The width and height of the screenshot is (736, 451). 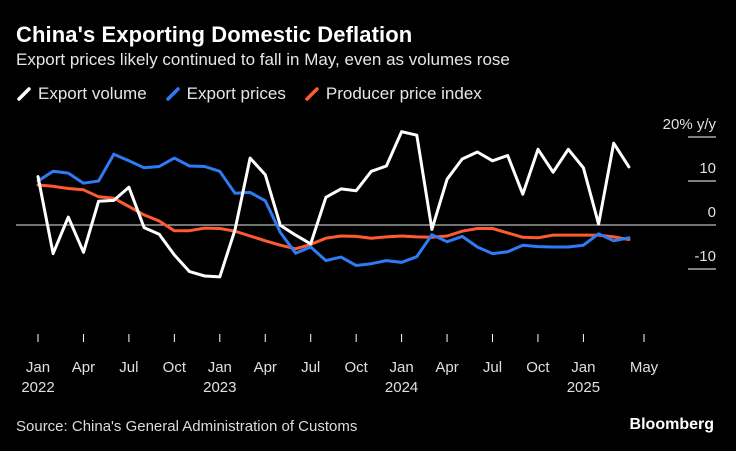 What do you see at coordinates (705, 256) in the screenshot?
I see `y-tick-label: -10` at bounding box center [705, 256].